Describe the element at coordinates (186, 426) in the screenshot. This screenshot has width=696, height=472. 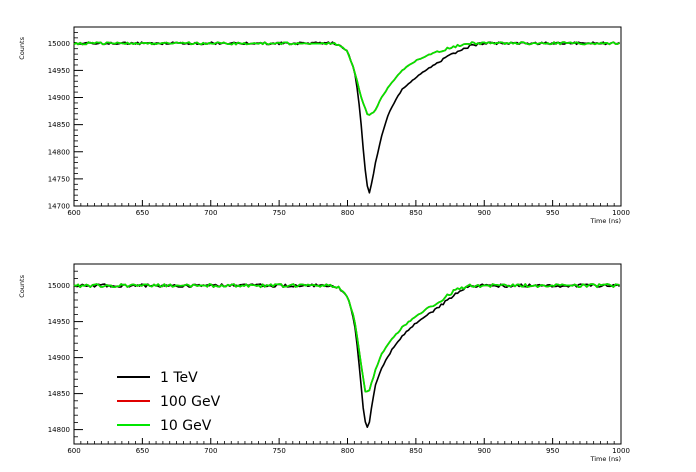
I see `legend-entry-label: 10 GeV` at that location.